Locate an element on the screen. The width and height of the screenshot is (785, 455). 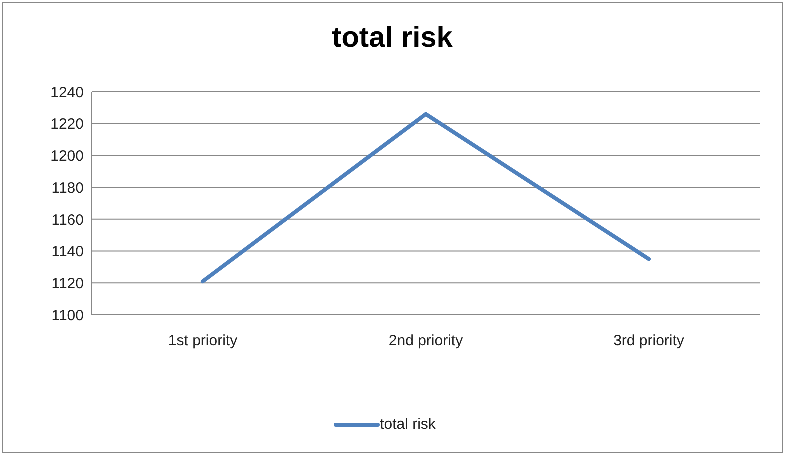
y-tick-label: 1120 is located at coordinates (68, 283).